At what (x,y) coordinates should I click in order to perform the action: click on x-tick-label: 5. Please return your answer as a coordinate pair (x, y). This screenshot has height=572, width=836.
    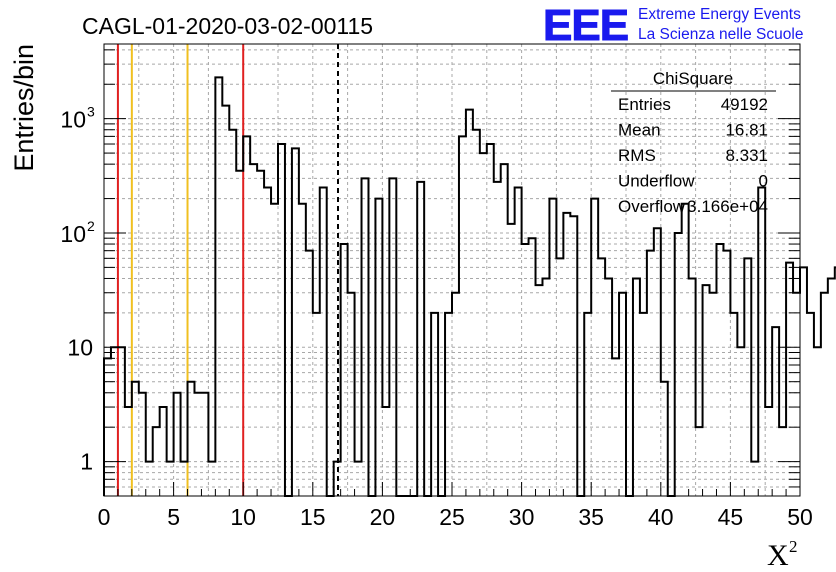
    Looking at the image, I should click on (173, 517).